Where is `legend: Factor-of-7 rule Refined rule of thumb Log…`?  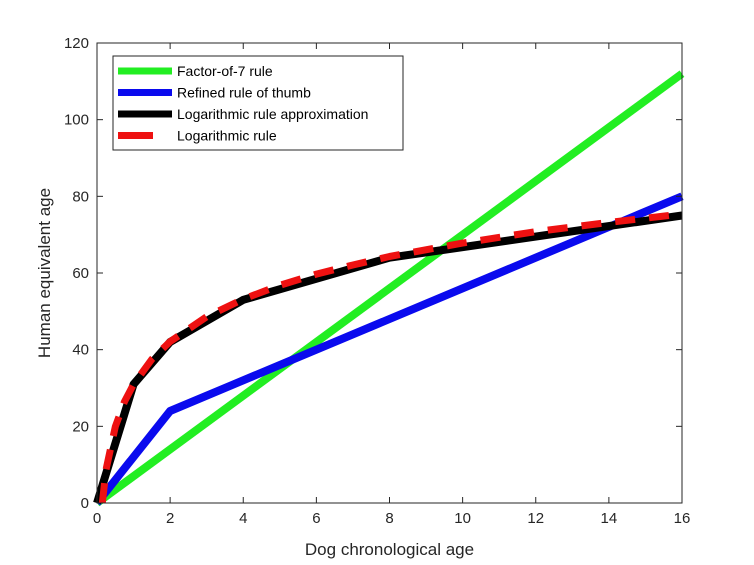 legend: Factor-of-7 rule Refined rule of thumb Log… is located at coordinates (258, 103).